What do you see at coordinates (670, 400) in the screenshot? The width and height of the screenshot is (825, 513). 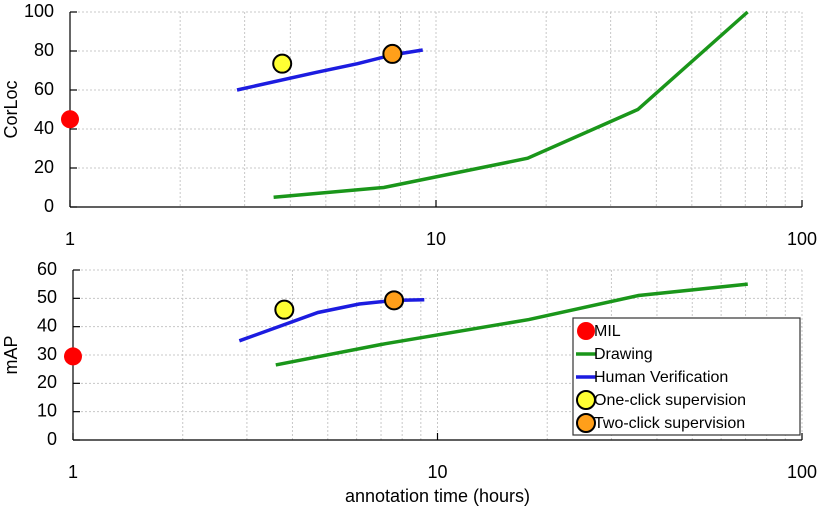 I see `legend-label: One-click supervision` at bounding box center [670, 400].